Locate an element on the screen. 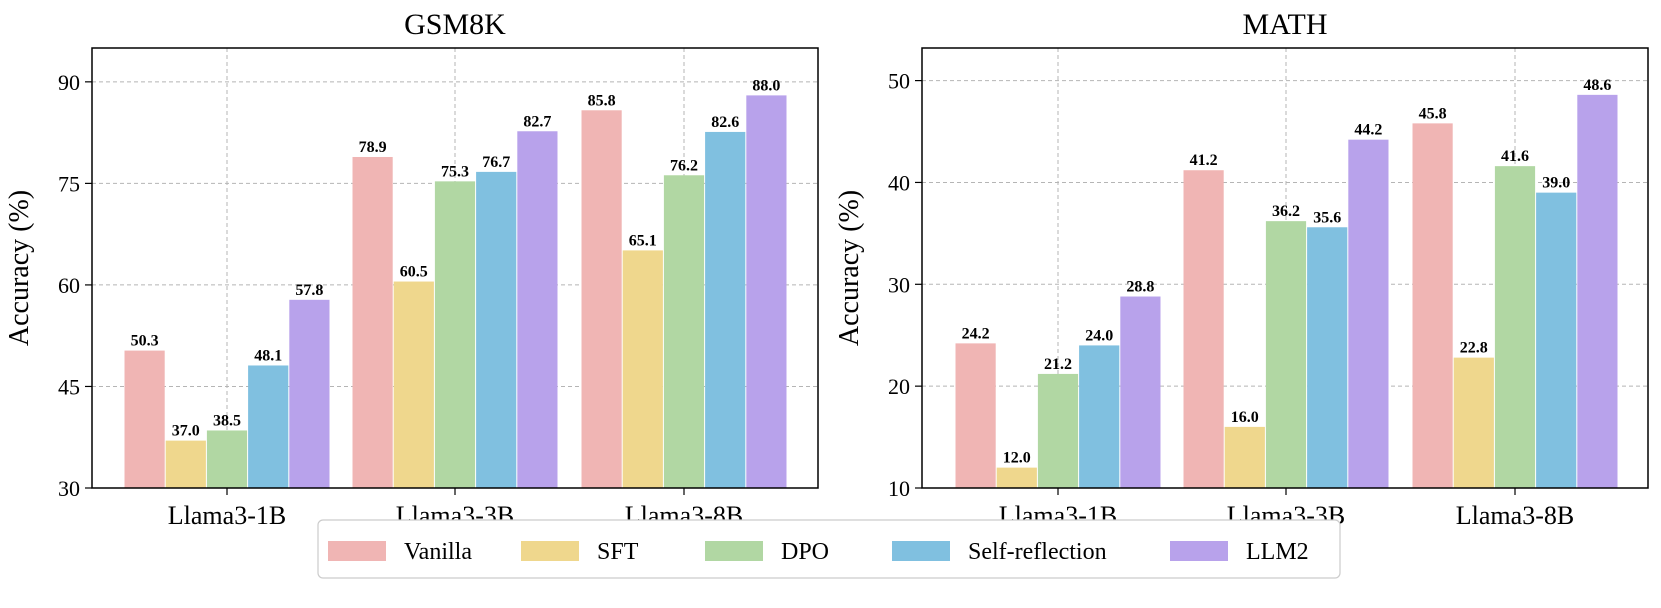 The image size is (1661, 608). data-label: 16.0 is located at coordinates (1245, 417).